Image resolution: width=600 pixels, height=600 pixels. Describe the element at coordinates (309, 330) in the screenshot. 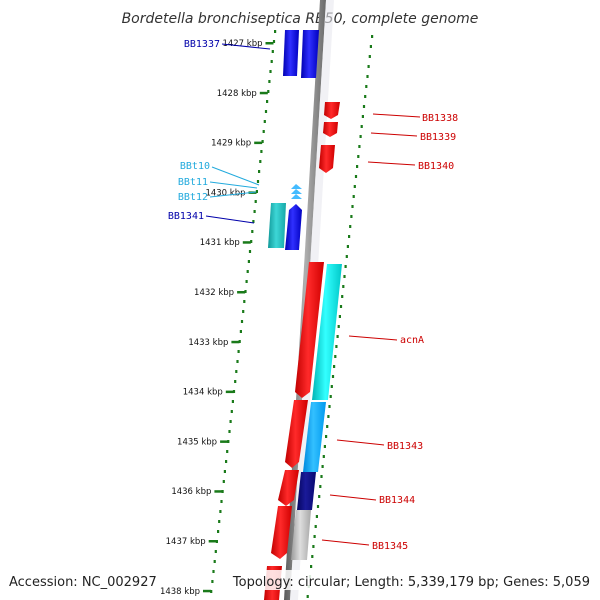

I see `gene-acna-red` at that location.